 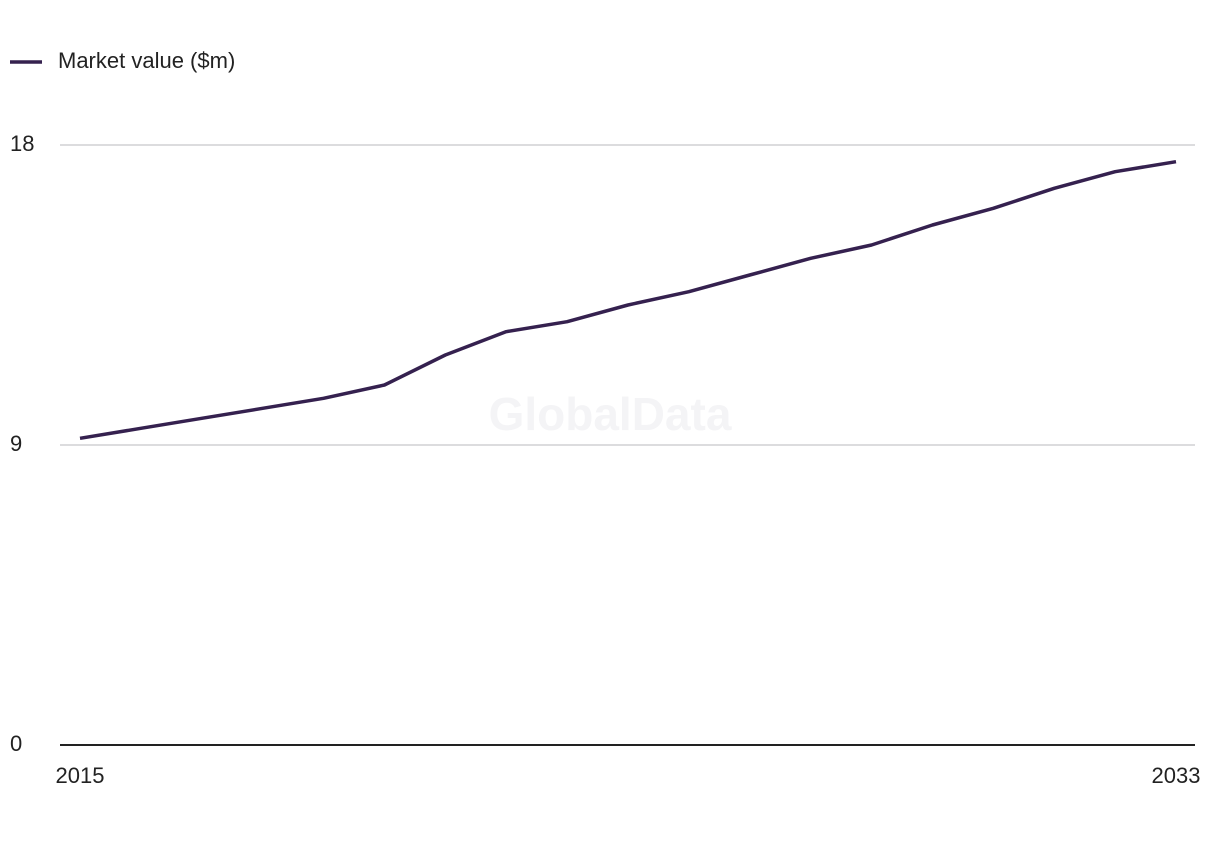 I want to click on watermark: GlobalData, so click(x=610, y=414).